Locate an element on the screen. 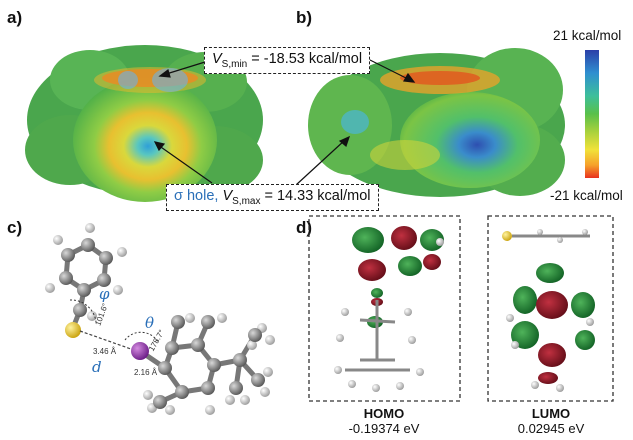 The width and height of the screenshot is (633, 440). vmin-callout: VS,min = -18.53 kcal/mol is located at coordinates (287, 60).